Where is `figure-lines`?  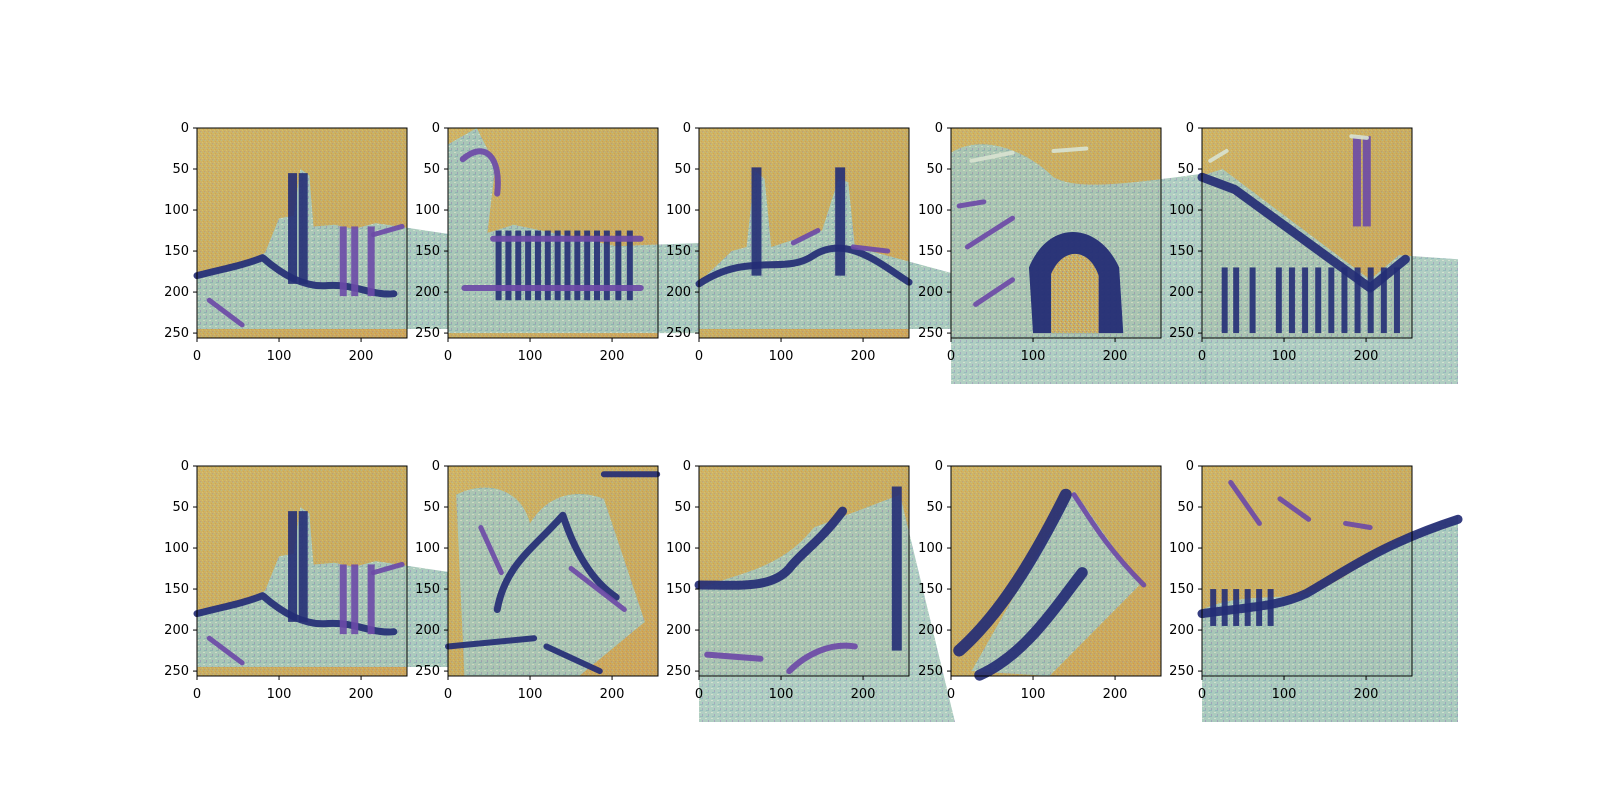
figure-lines is located at coordinates (553, 573).